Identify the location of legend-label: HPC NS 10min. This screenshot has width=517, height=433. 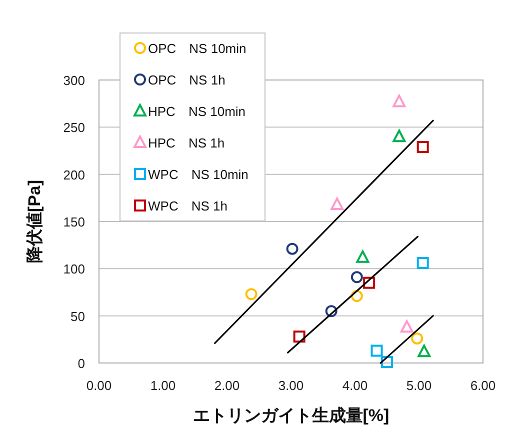
(197, 111).